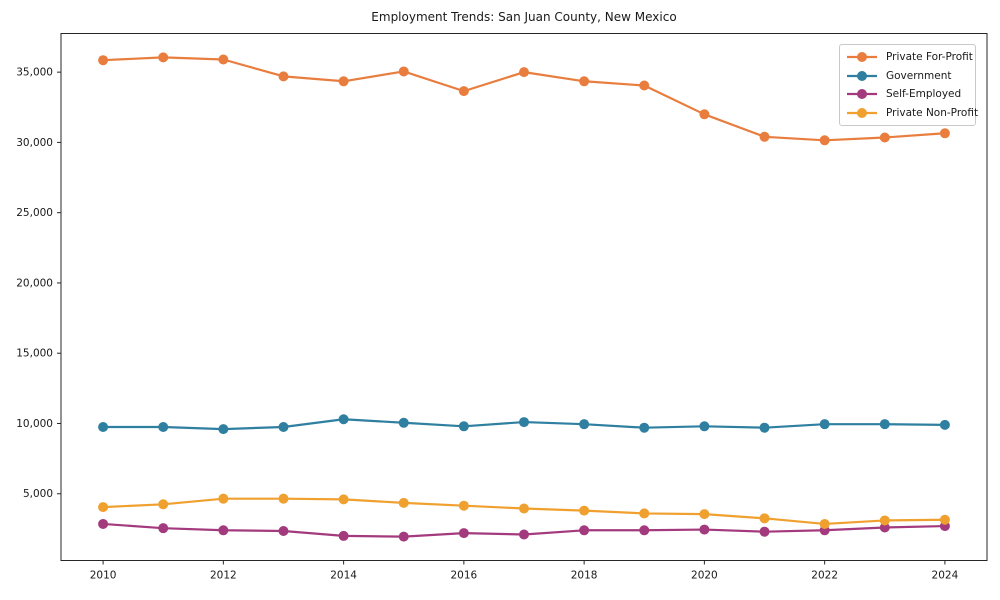  What do you see at coordinates (38, 494) in the screenshot?
I see `y-tick-label: 5,000` at bounding box center [38, 494].